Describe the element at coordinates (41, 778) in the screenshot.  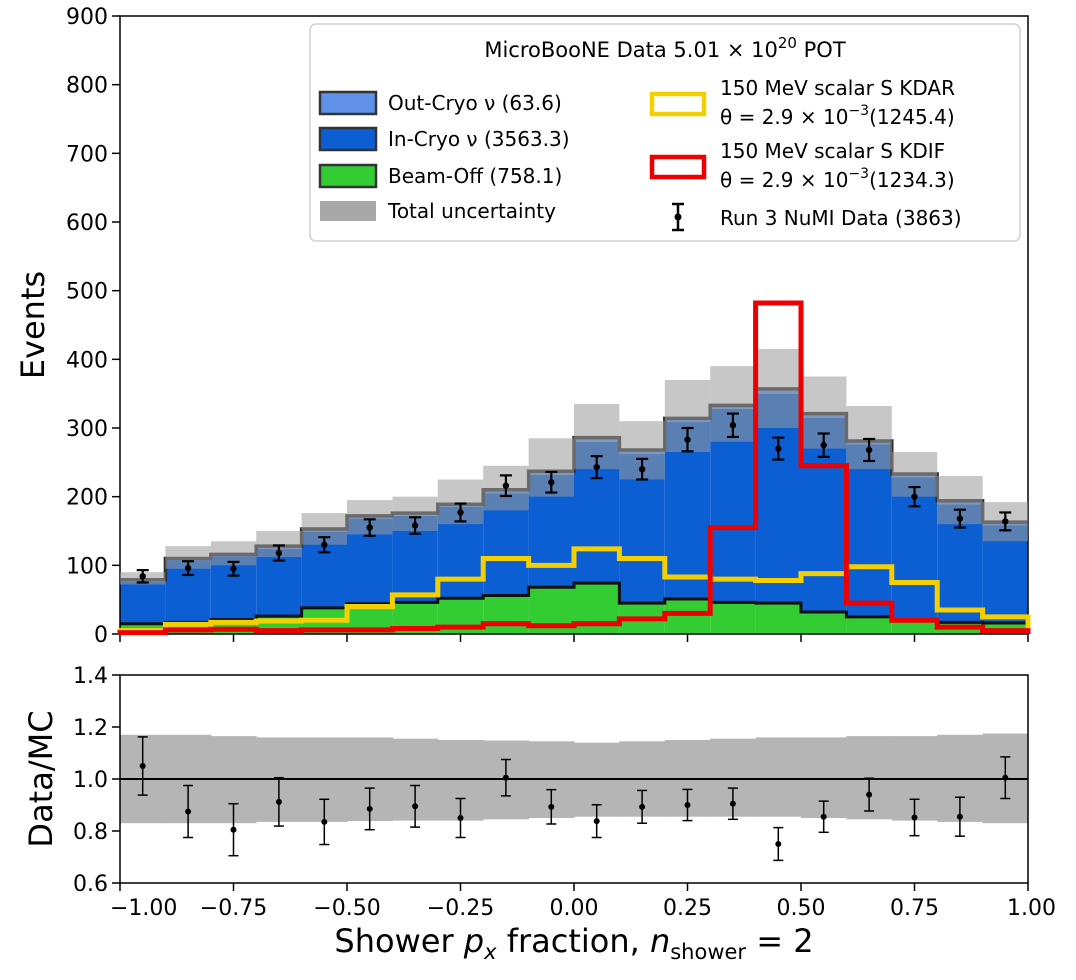
I see `ratio-y-axis-title: Data/MC` at that location.